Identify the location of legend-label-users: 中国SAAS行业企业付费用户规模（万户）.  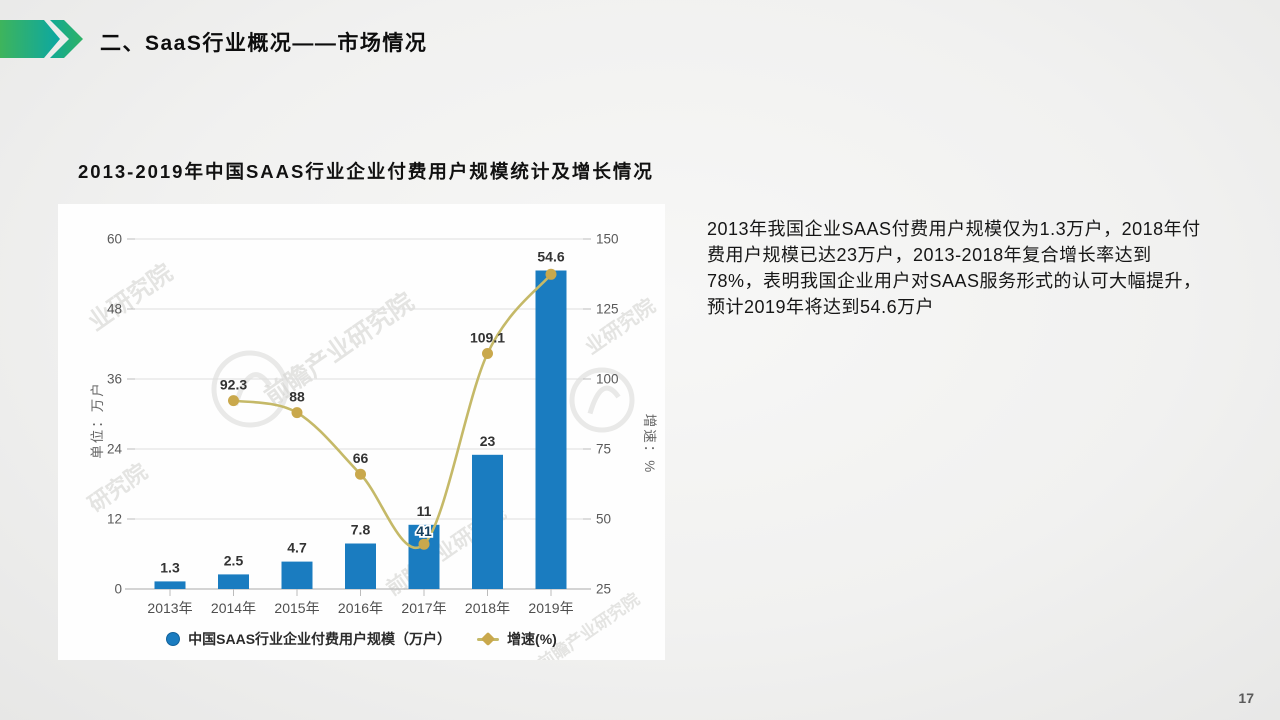
(320, 639).